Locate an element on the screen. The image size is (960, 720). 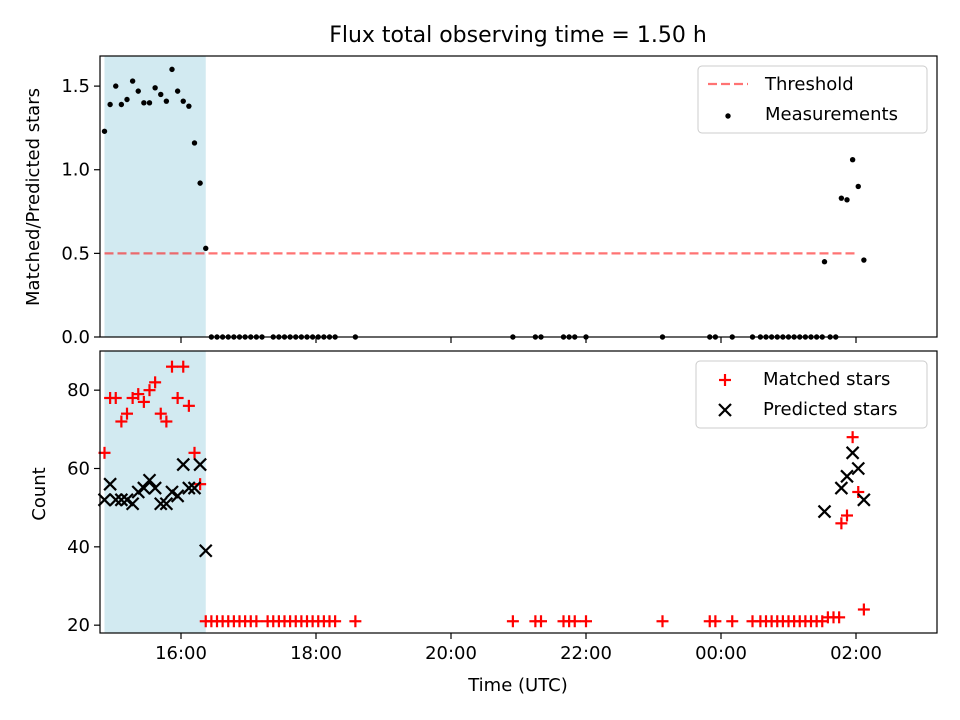
legend-threshold-label: Threshold is located at coordinates (809, 84).